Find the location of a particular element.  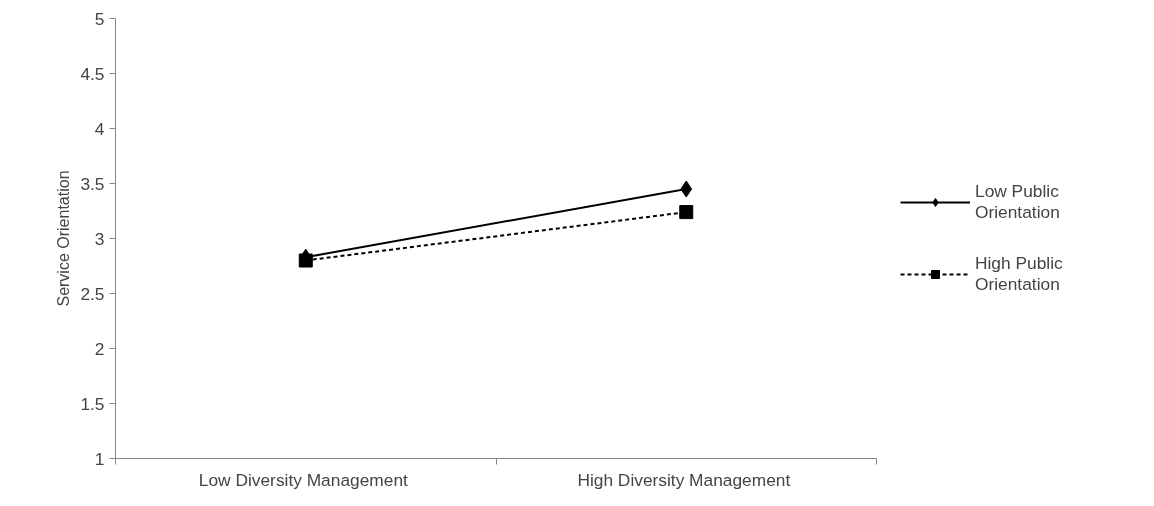

y-tick-label: 4 is located at coordinates (99, 128).